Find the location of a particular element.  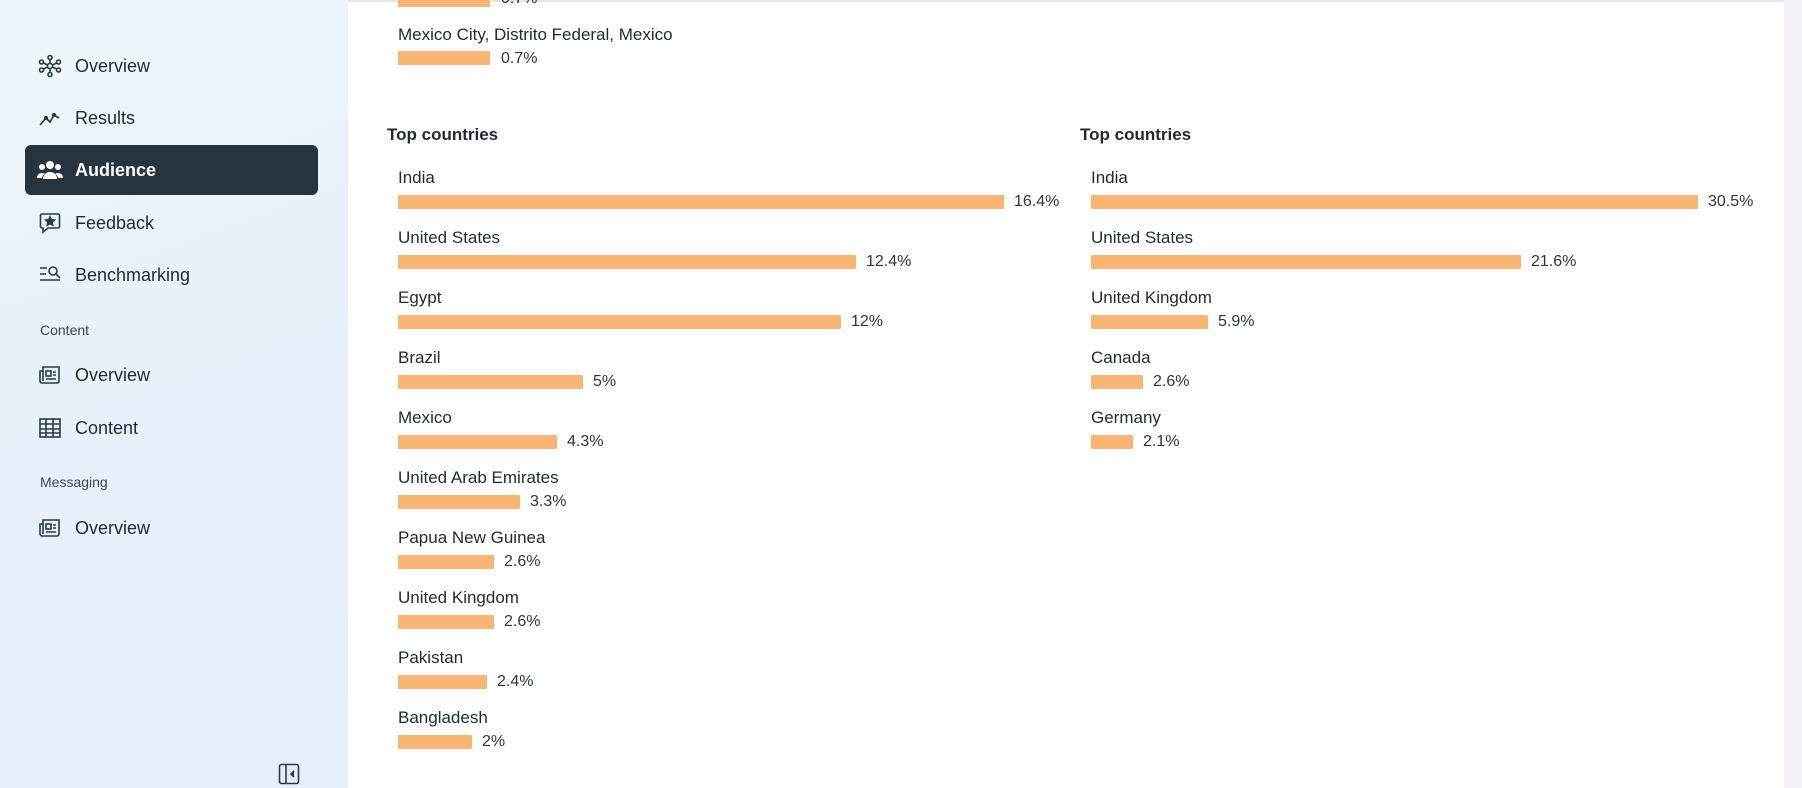

star-comment-icon is located at coordinates (50, 223).